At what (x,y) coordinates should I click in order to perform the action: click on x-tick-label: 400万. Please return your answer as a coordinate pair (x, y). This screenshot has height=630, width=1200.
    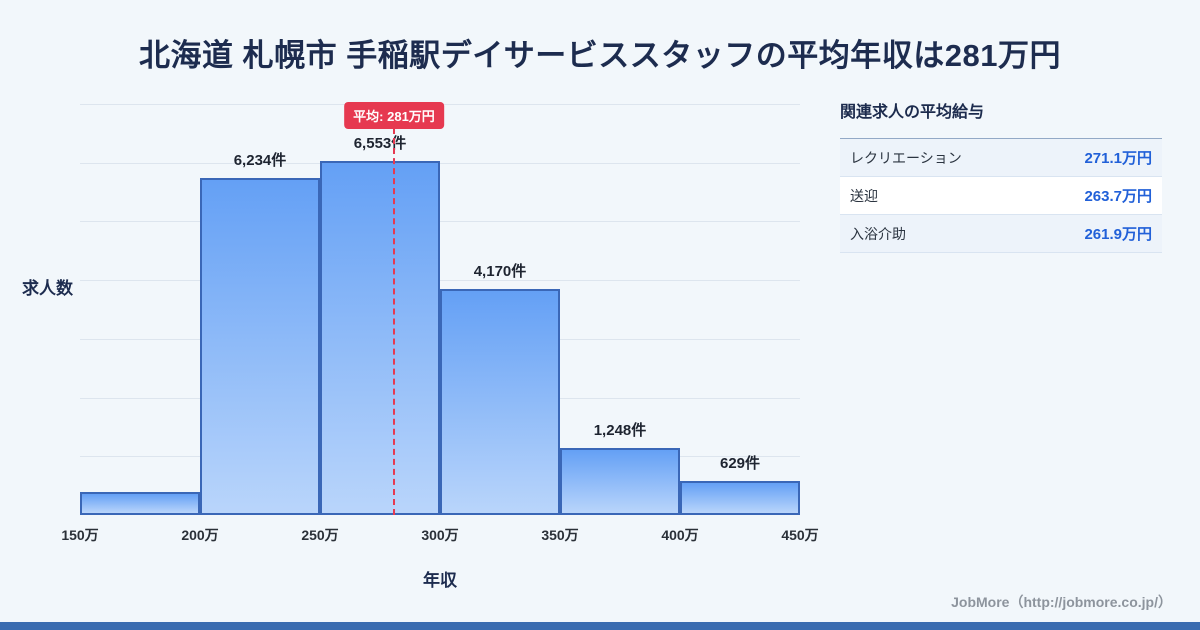
    Looking at the image, I should click on (680, 535).